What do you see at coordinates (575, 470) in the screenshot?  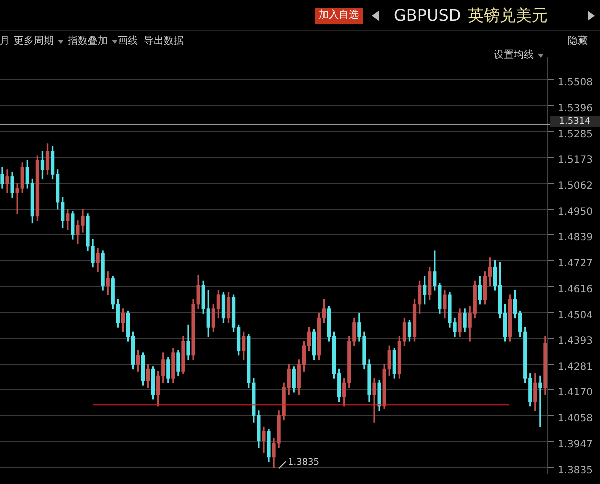 I see `y-tick-label: 1.3835` at bounding box center [575, 470].